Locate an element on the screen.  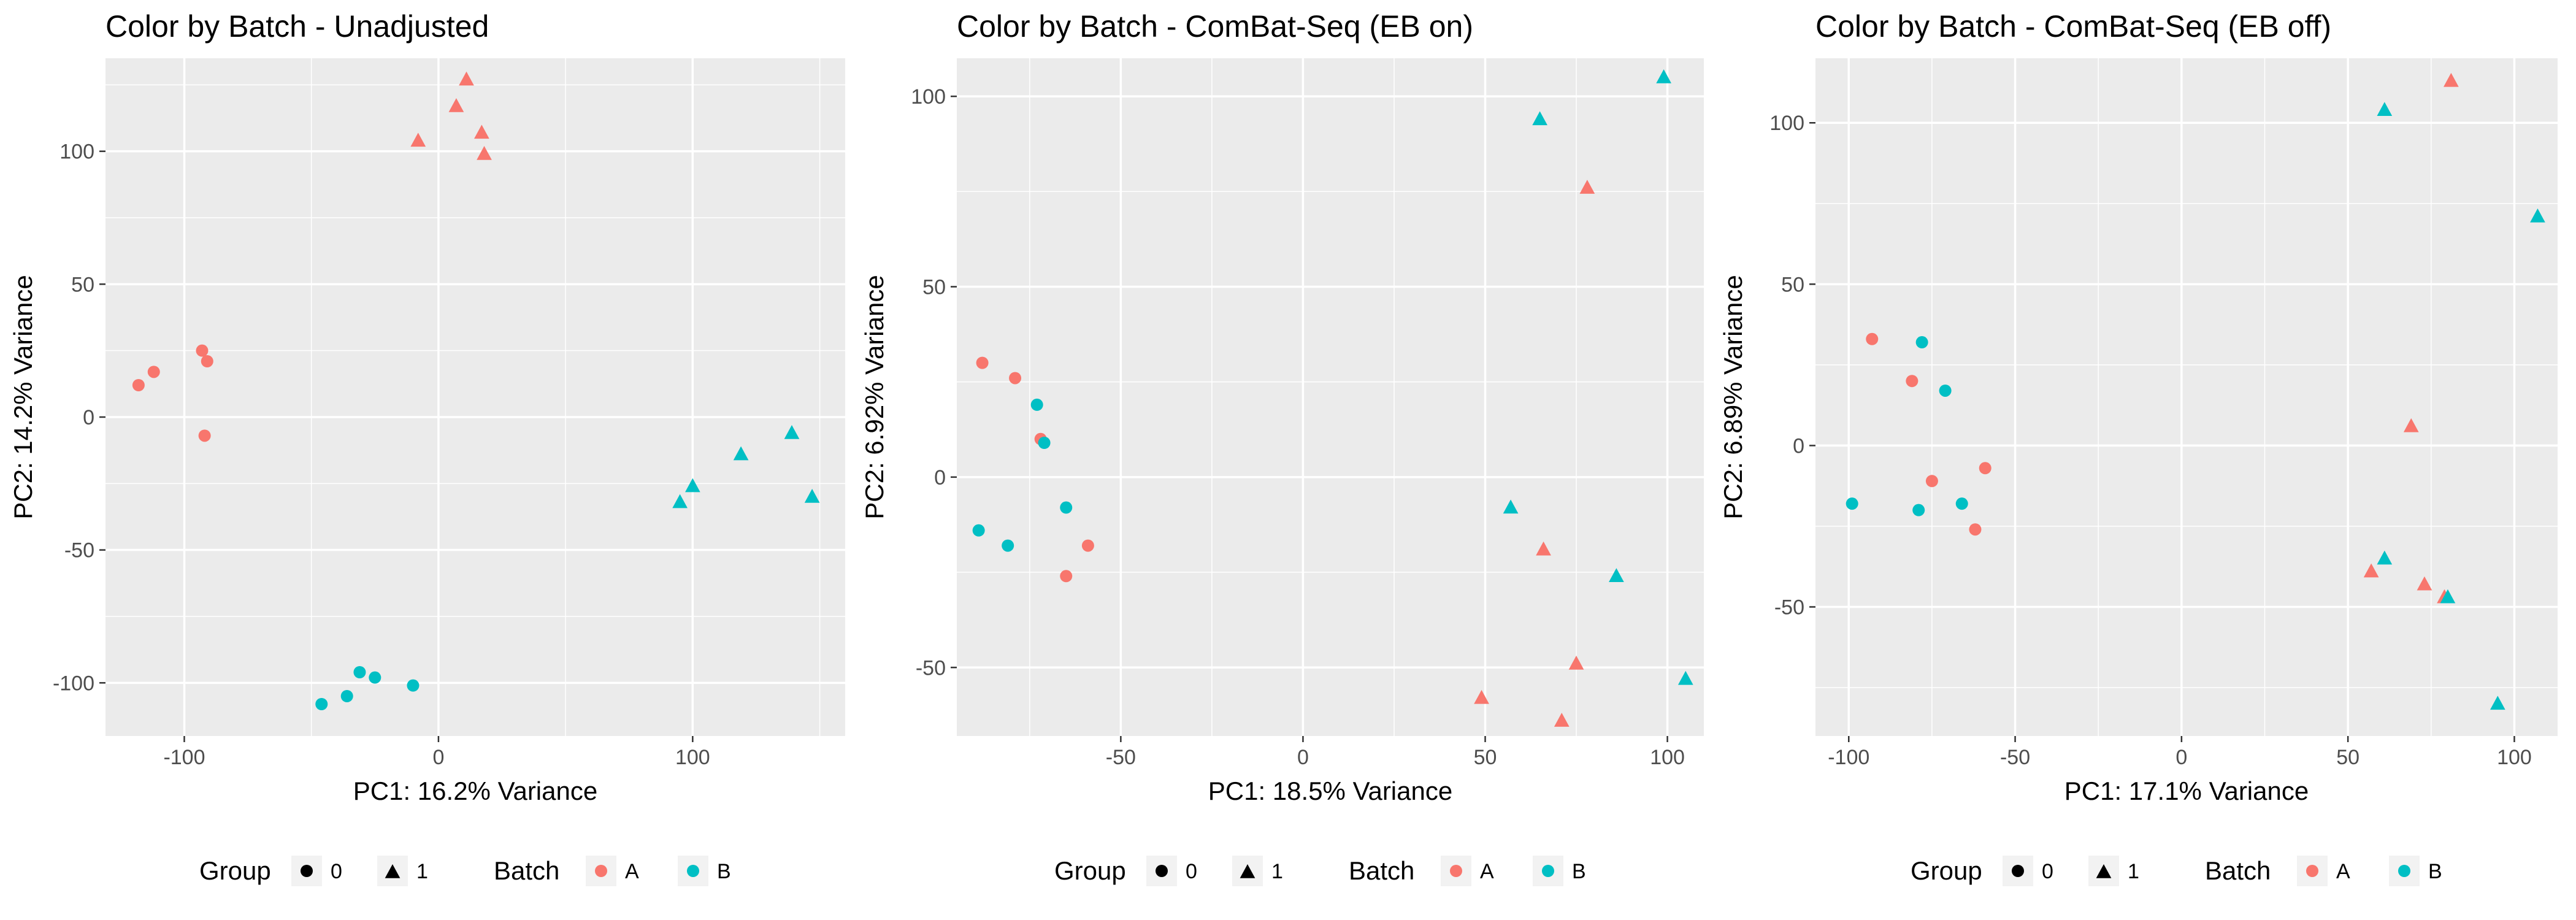
y-axis-label: PC2: 14.2% Variance is located at coordinates (23, 397).